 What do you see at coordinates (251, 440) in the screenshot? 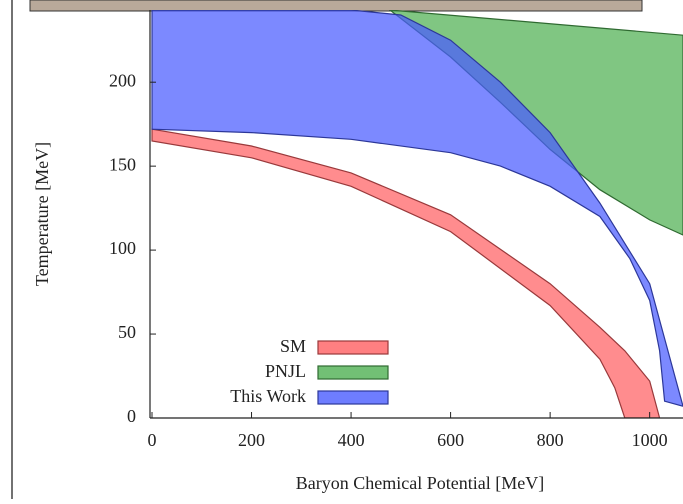
I see `x-tick-label: 200` at bounding box center [251, 440].